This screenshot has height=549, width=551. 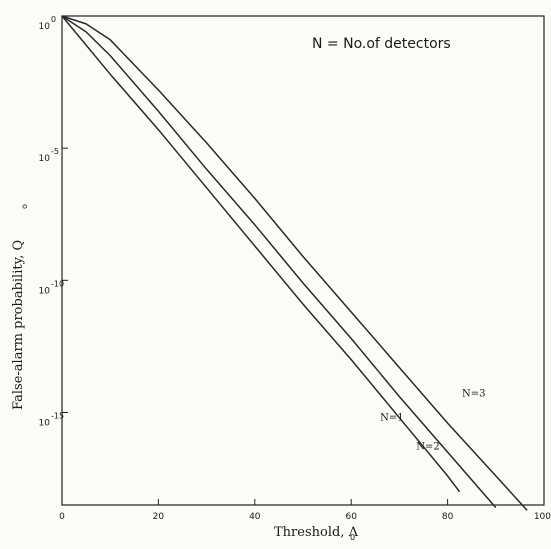 I want to click on y-tick-exponent: 0, so click(x=53, y=19).